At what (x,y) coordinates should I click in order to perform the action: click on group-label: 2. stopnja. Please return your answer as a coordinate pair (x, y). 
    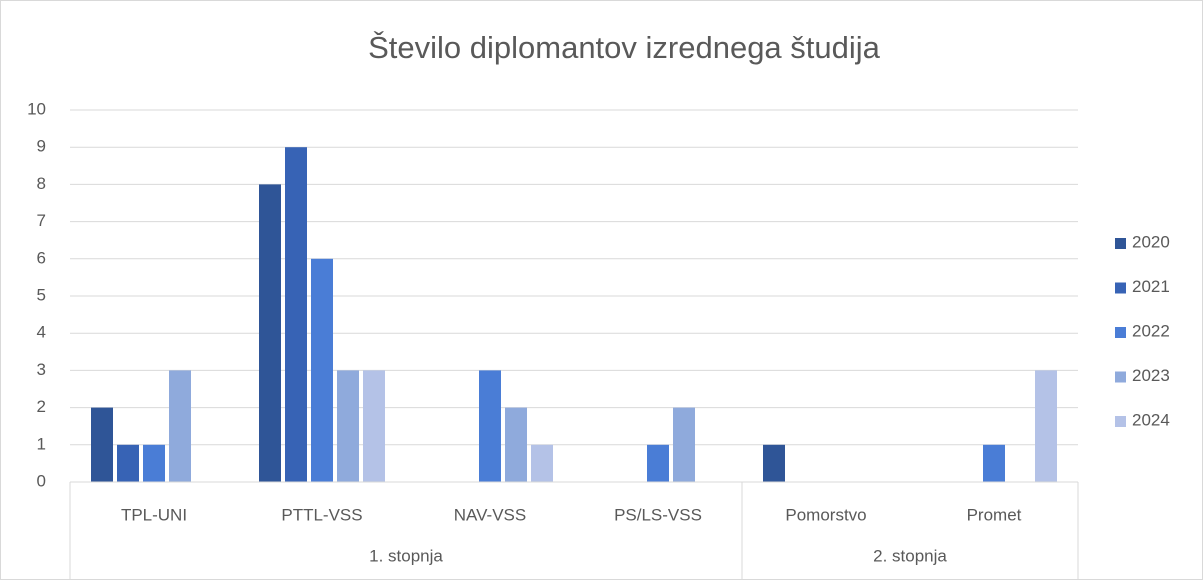
    Looking at the image, I should click on (910, 555).